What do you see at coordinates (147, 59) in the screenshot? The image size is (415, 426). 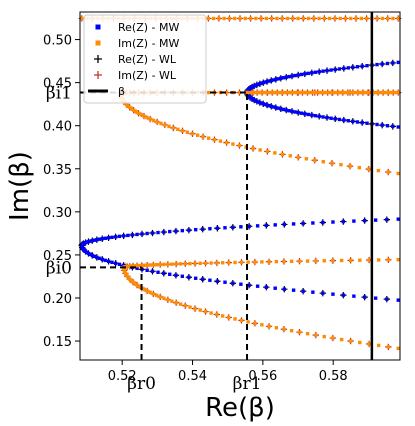 I see `legend-label: Re(Z) - WL` at bounding box center [147, 59].